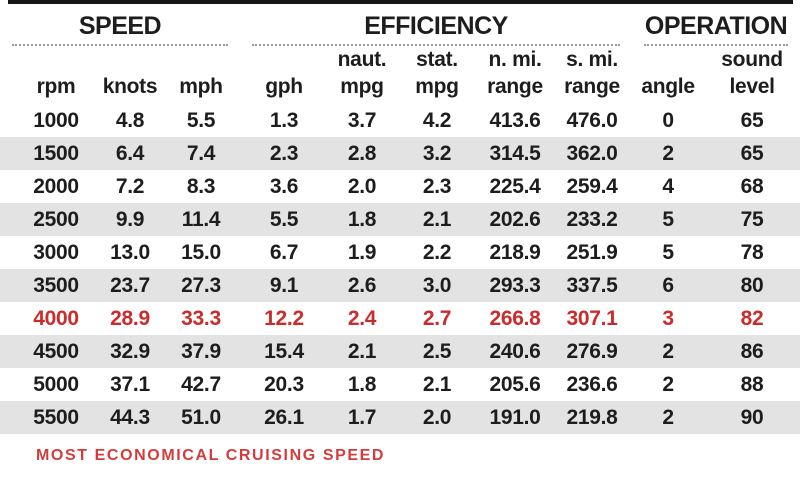 The image size is (800, 491). What do you see at coordinates (362, 120) in the screenshot?
I see `cell-naut-mpg: 3.7` at bounding box center [362, 120].